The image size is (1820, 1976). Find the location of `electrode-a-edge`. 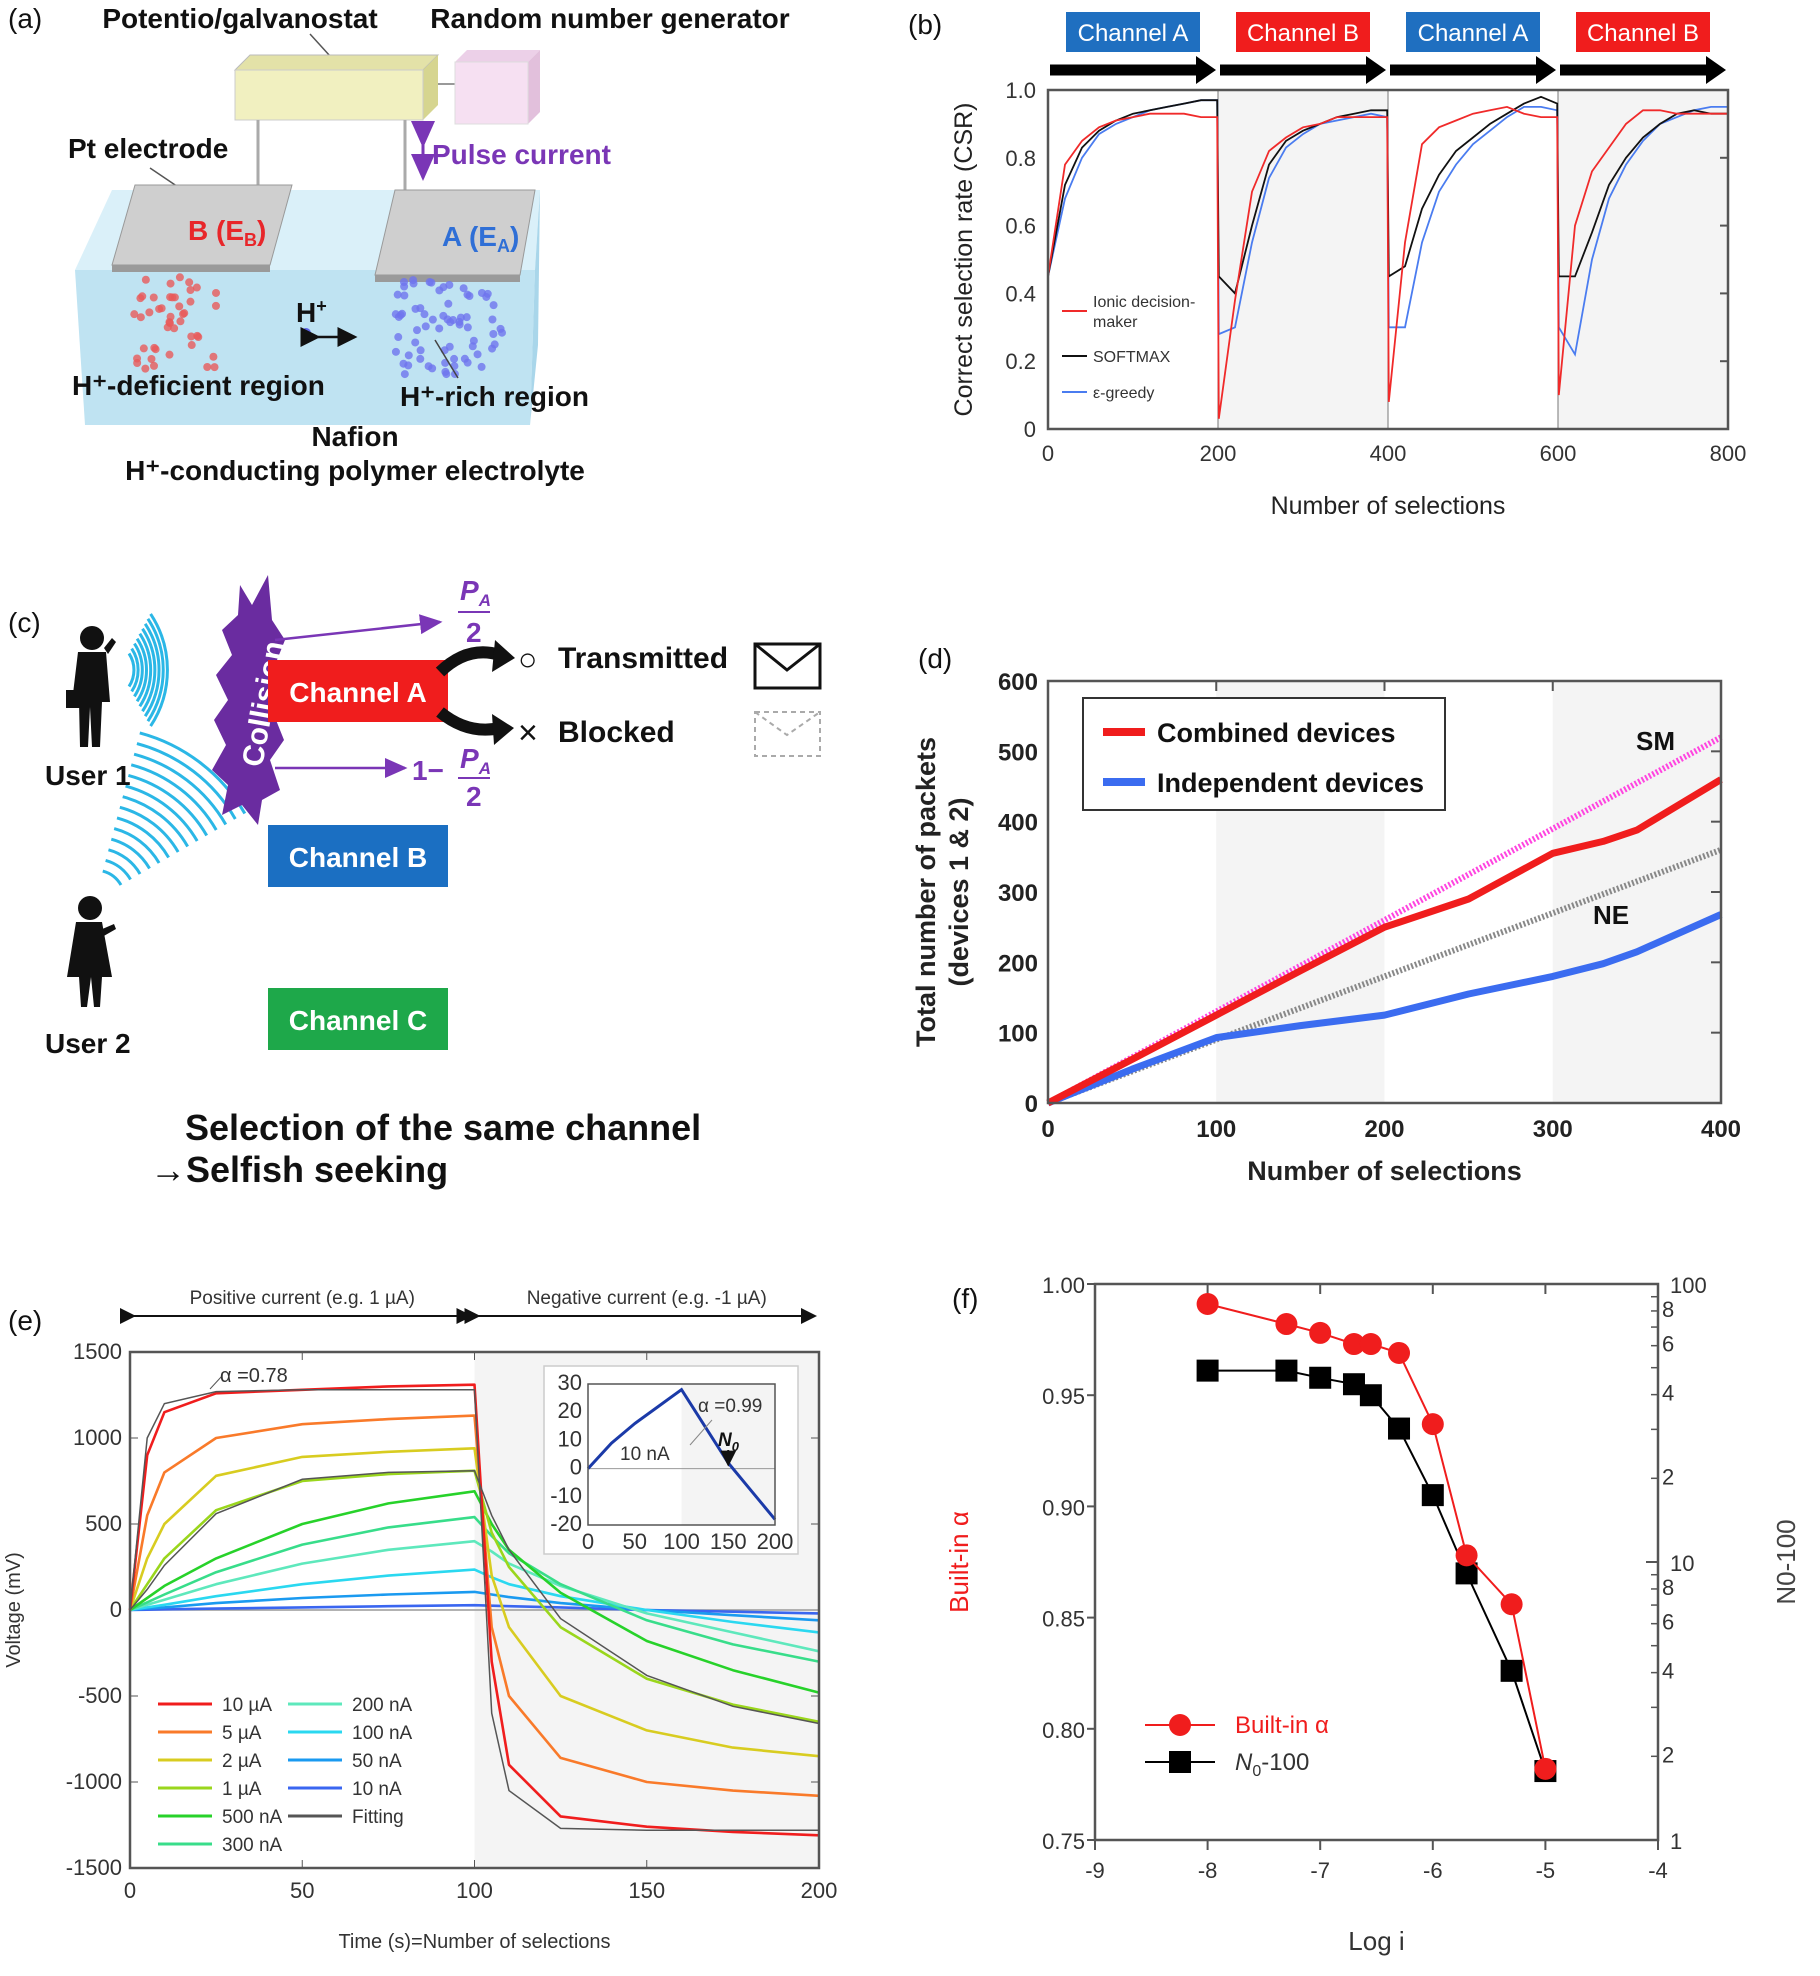

electrode-a-edge is located at coordinates (447, 278).